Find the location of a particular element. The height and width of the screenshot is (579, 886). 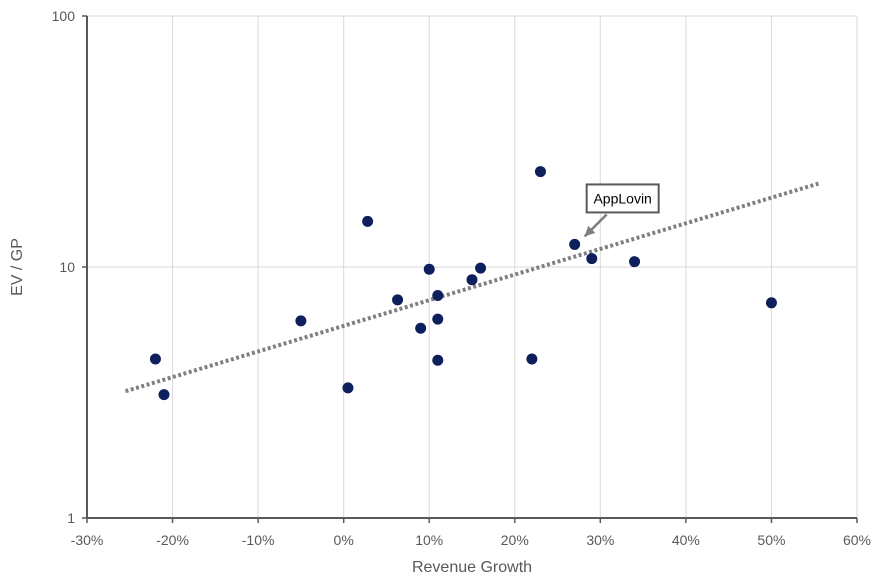

x-tick-label: 20% is located at coordinates (515, 540).